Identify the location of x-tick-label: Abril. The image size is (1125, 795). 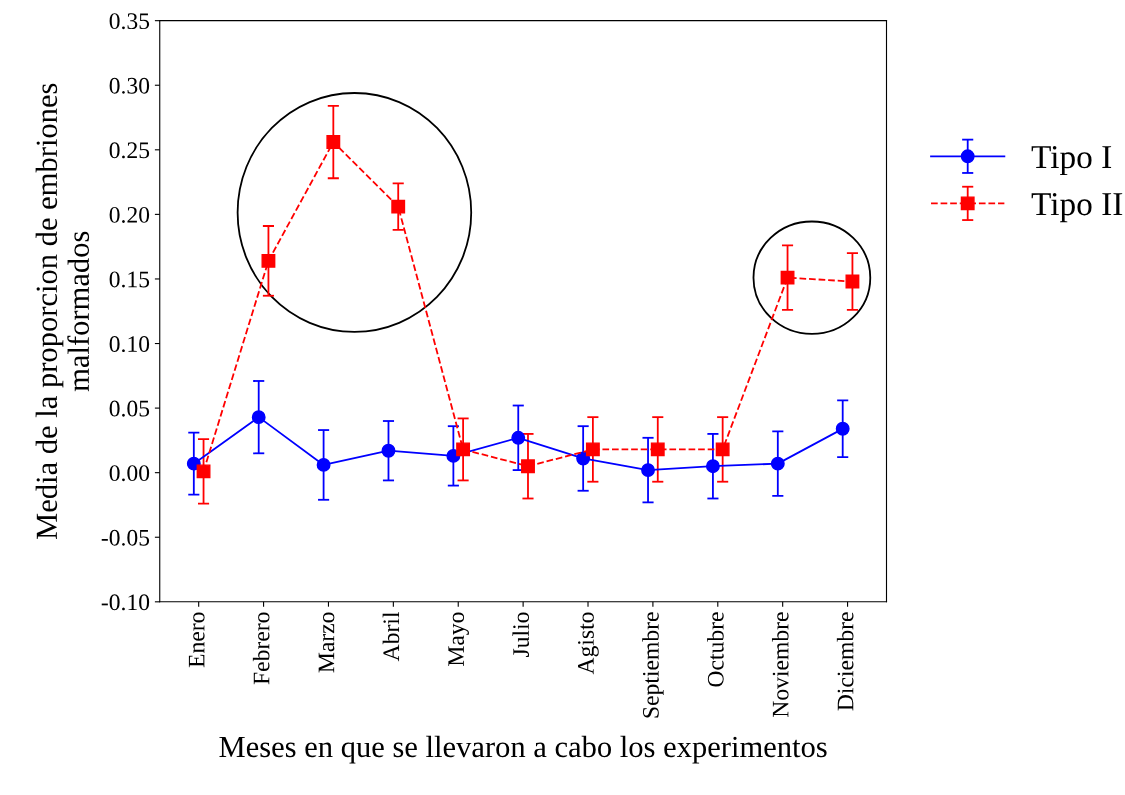
(391, 637).